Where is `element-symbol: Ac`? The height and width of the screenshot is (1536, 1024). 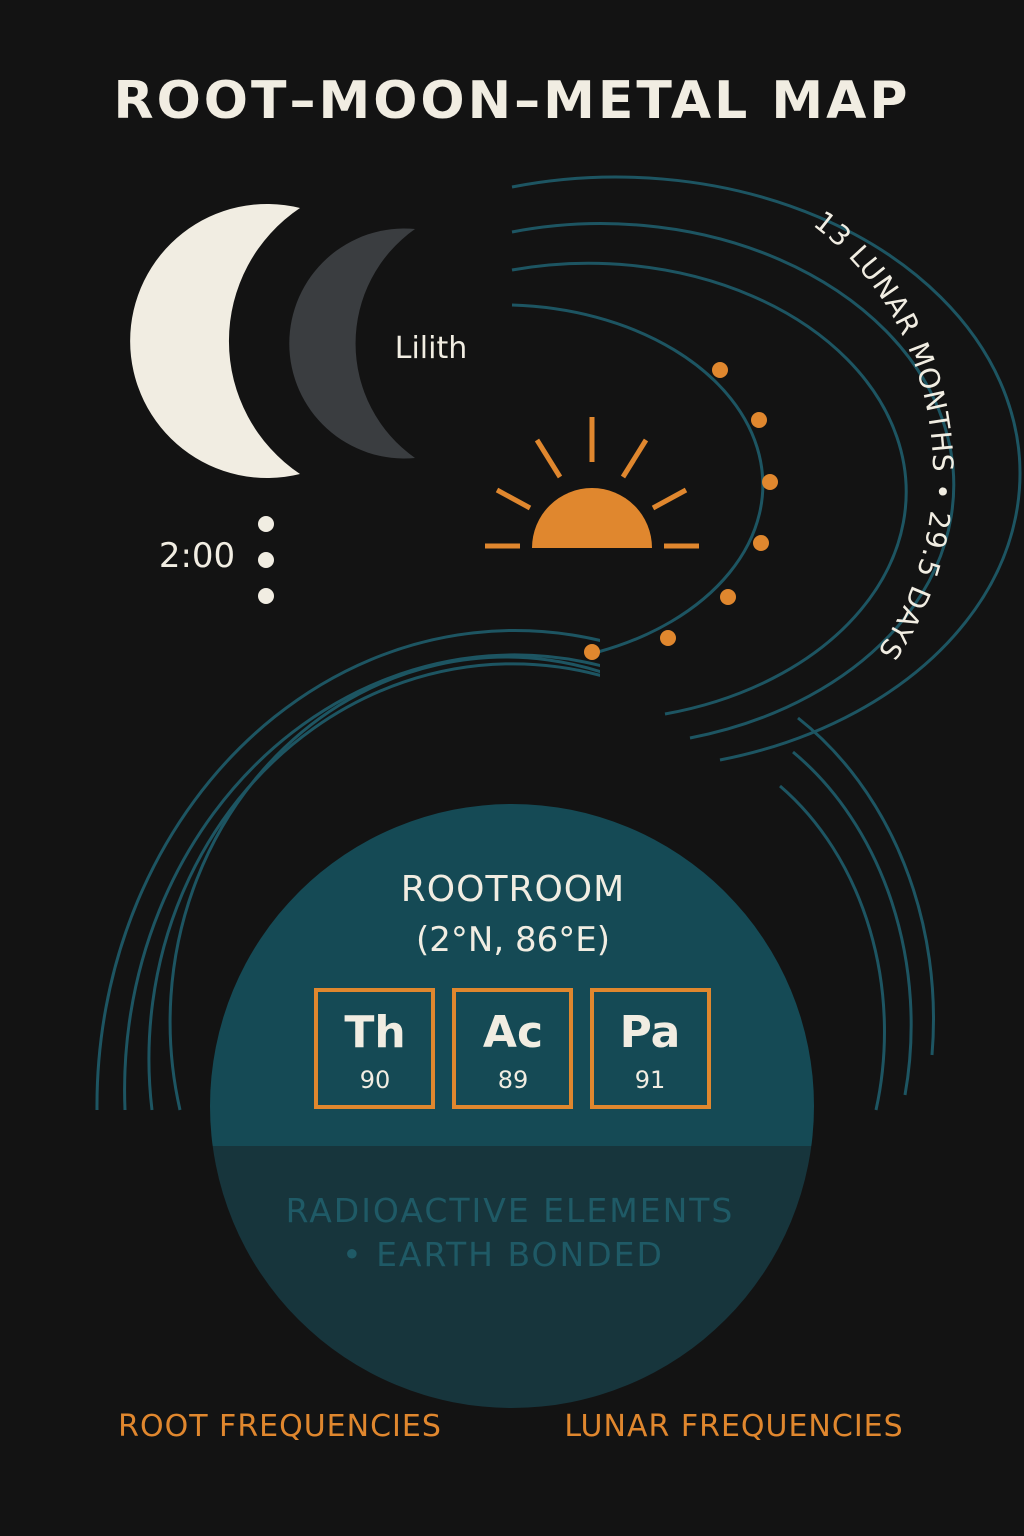
element-symbol: Ac is located at coordinates (513, 1032).